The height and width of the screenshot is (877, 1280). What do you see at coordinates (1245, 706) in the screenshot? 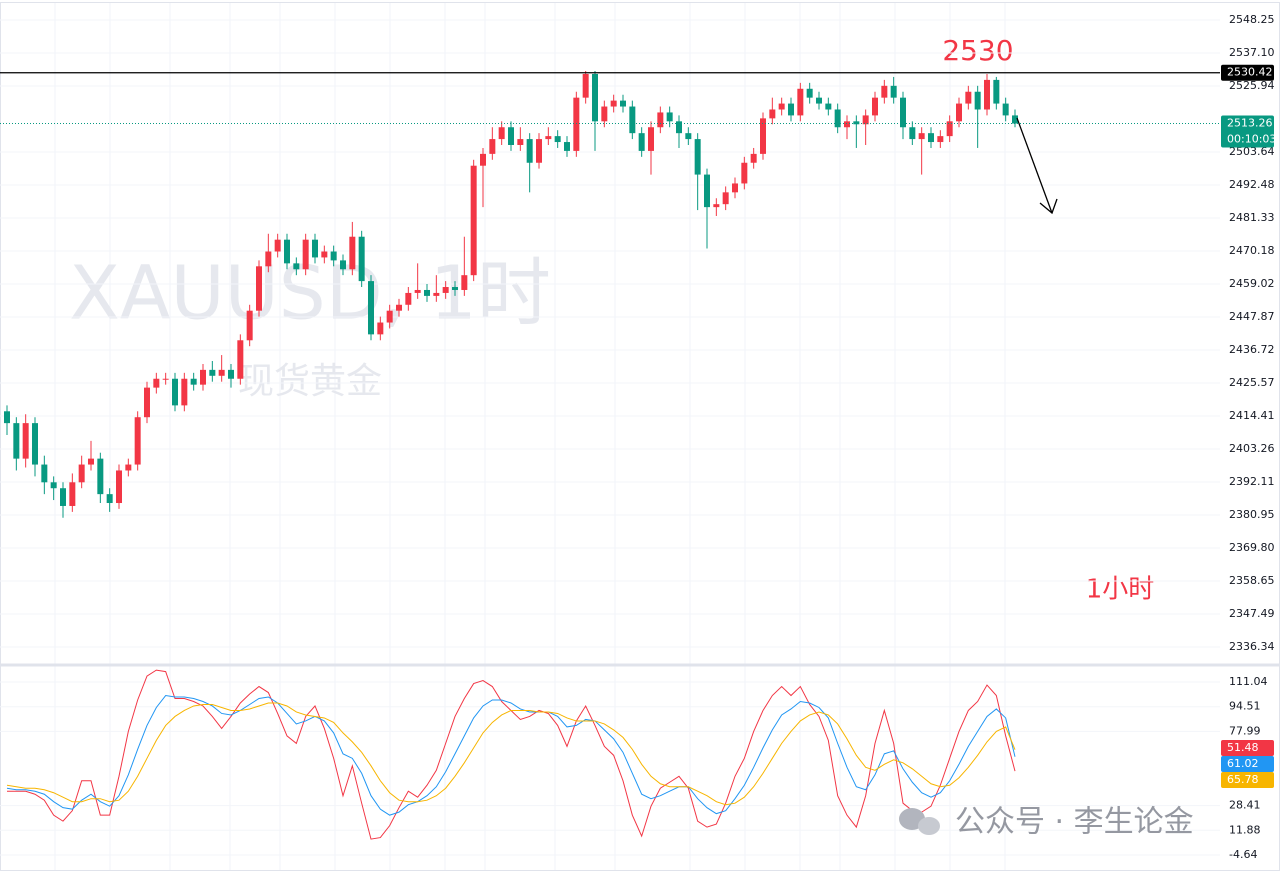
I see `y-tick-label: 94.51` at bounding box center [1245, 706].